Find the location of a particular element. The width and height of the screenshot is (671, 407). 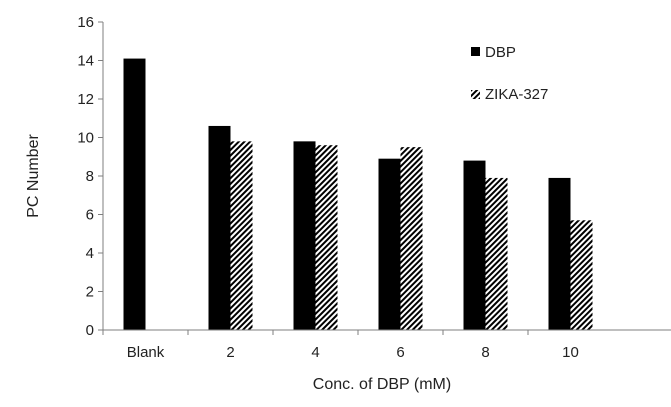

y-tick-label: 2 is located at coordinates (90, 292).